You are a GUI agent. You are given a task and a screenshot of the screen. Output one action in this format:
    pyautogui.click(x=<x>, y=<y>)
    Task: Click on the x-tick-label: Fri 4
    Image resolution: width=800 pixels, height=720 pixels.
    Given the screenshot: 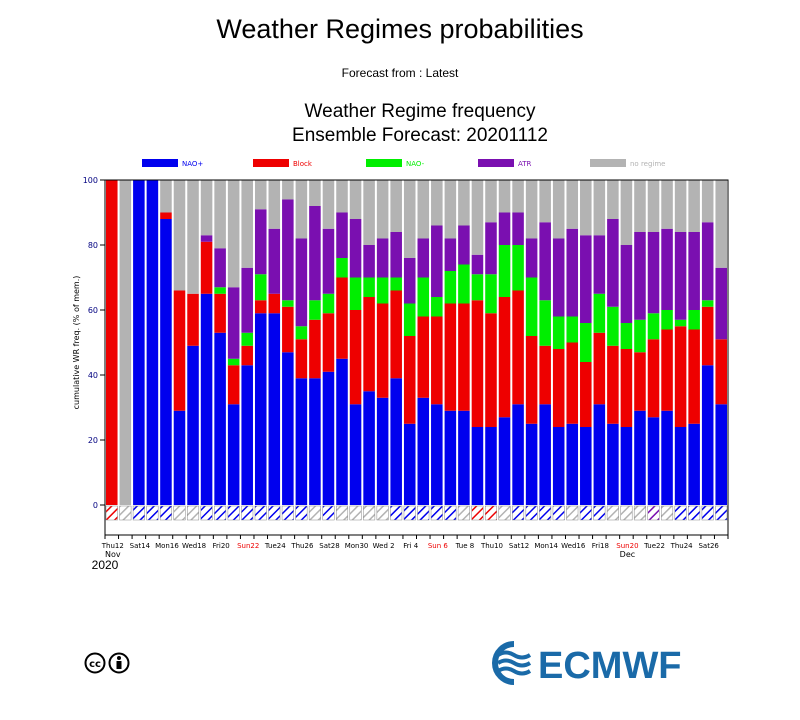 What is the action you would take?
    pyautogui.click(x=411, y=546)
    